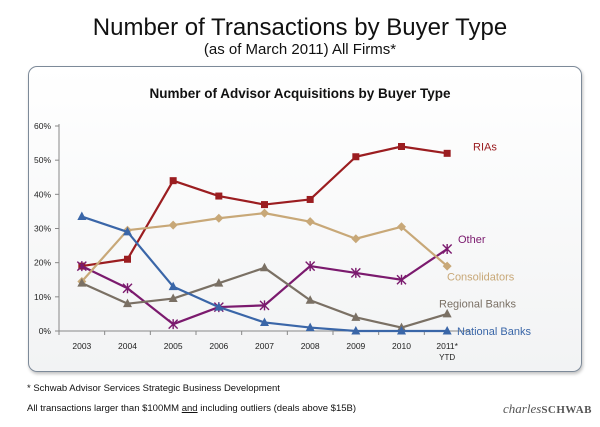  Describe the element at coordinates (81, 346) in the screenshot. I see `x-tick-label: 2003` at that location.